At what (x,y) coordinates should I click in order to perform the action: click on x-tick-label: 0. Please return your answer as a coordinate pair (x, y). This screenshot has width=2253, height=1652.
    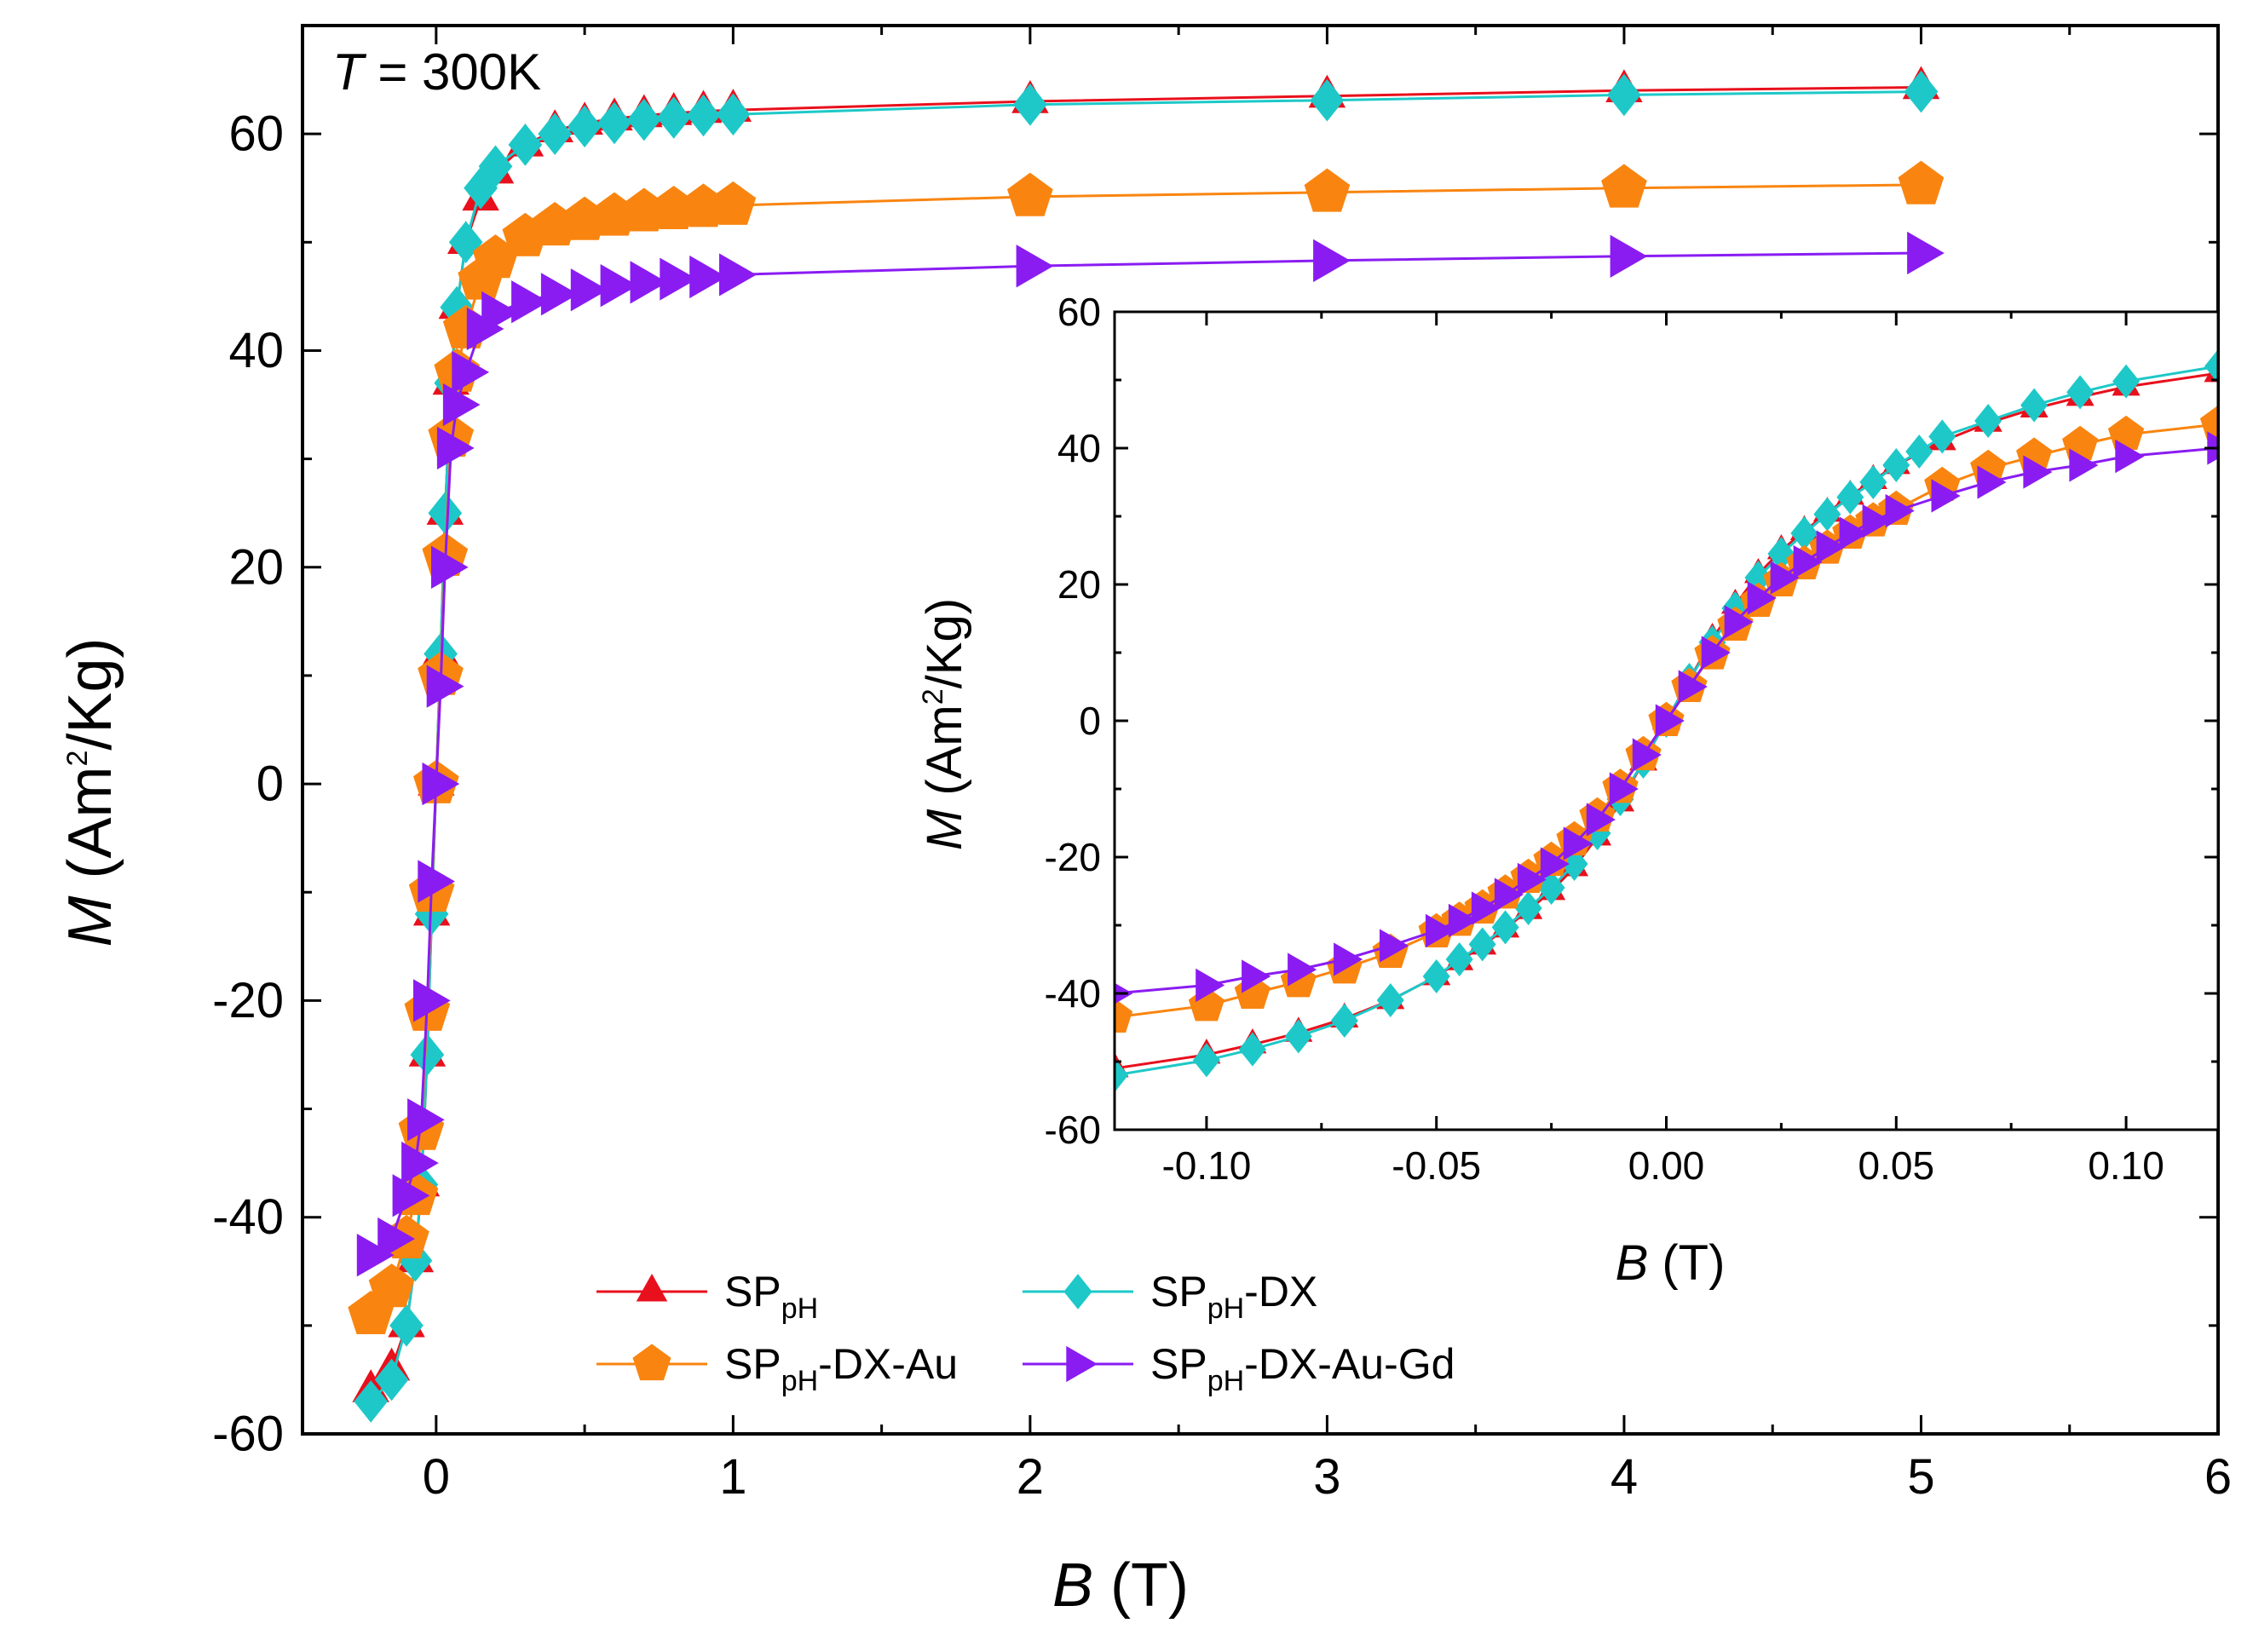
    Looking at the image, I should click on (436, 1477).